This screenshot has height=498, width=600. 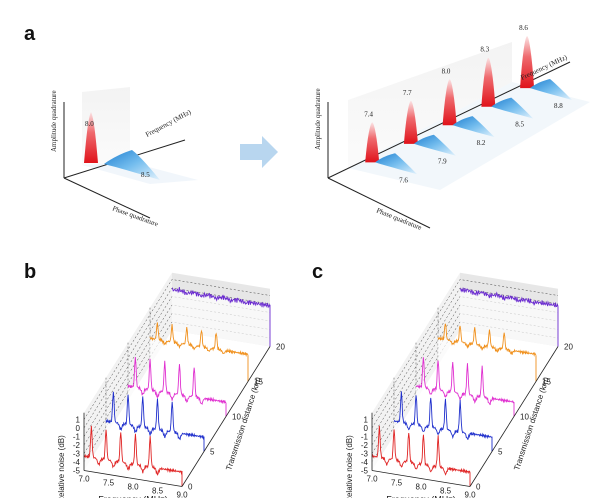 What do you see at coordinates (84, 479) in the screenshot?
I see `x-tick-label: 7.0` at bounding box center [84, 479].